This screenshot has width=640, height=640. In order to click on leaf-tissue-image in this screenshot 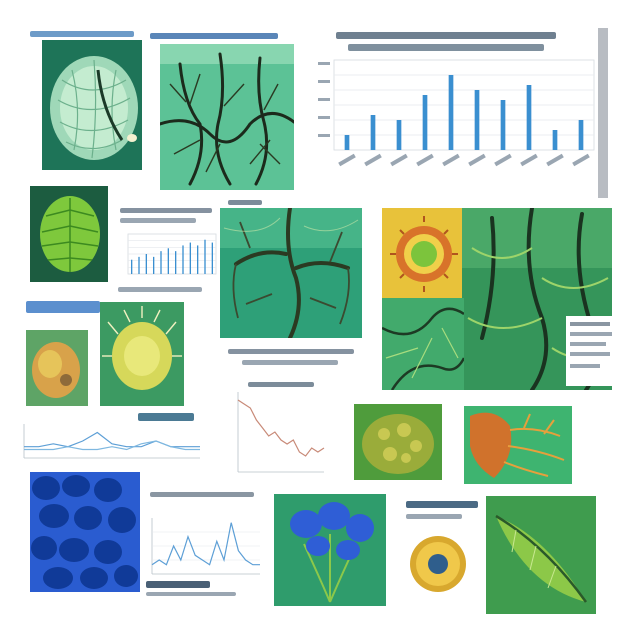, I will do `click(92, 105)`.